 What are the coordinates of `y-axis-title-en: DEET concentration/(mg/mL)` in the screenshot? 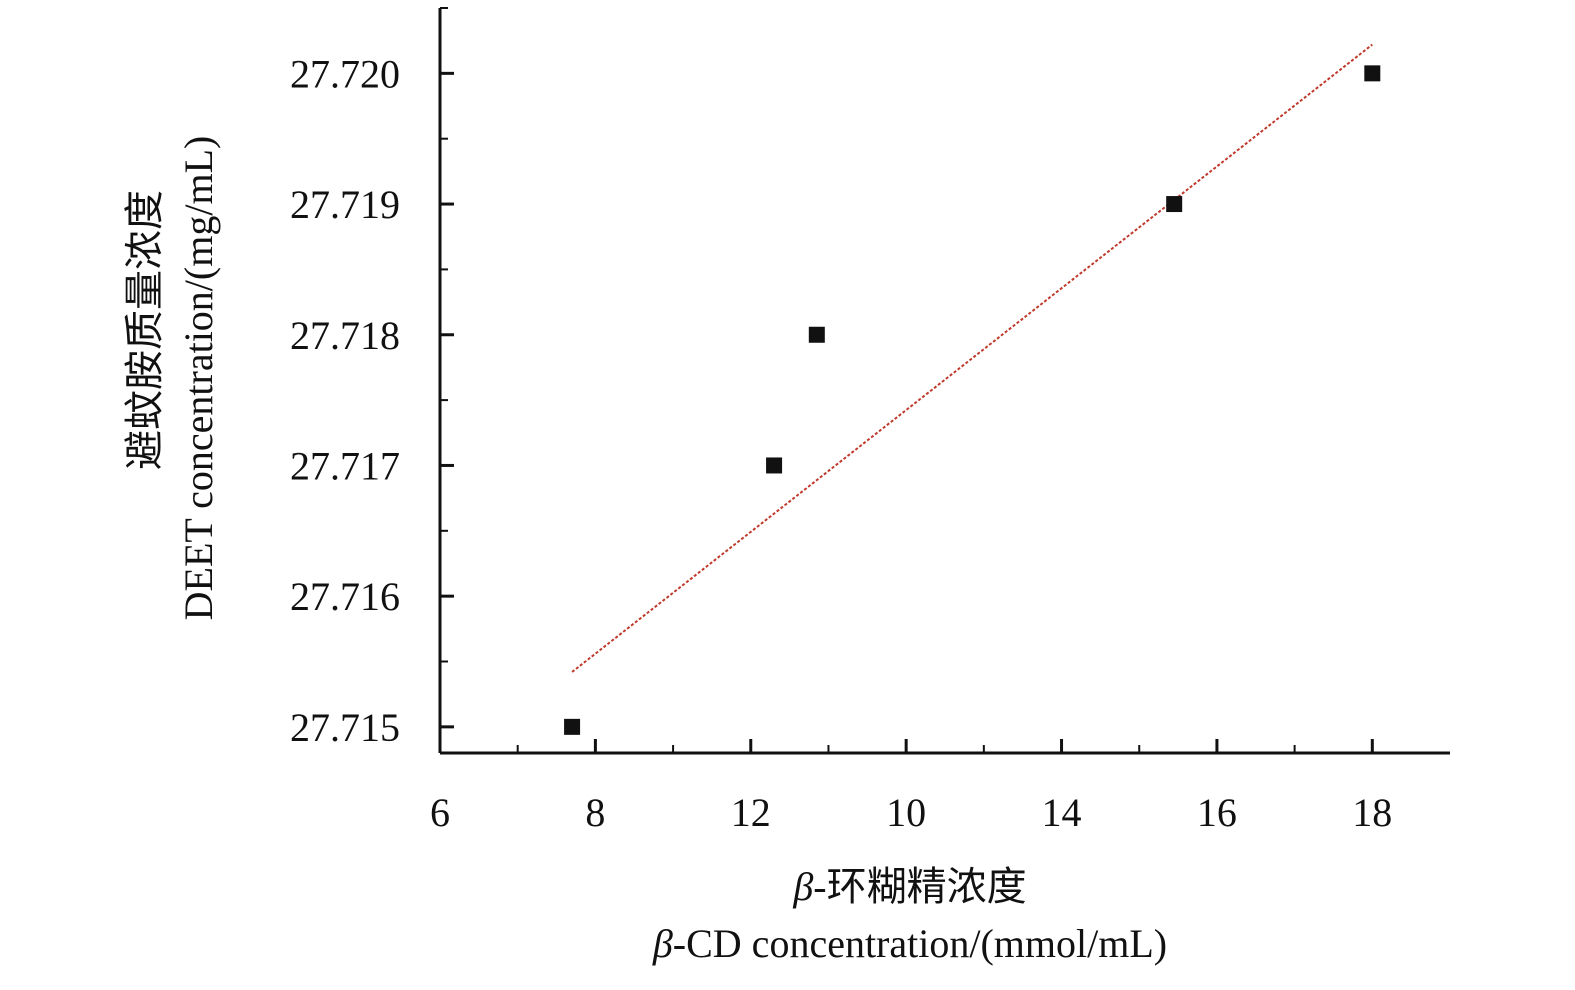 It's located at (198, 378).